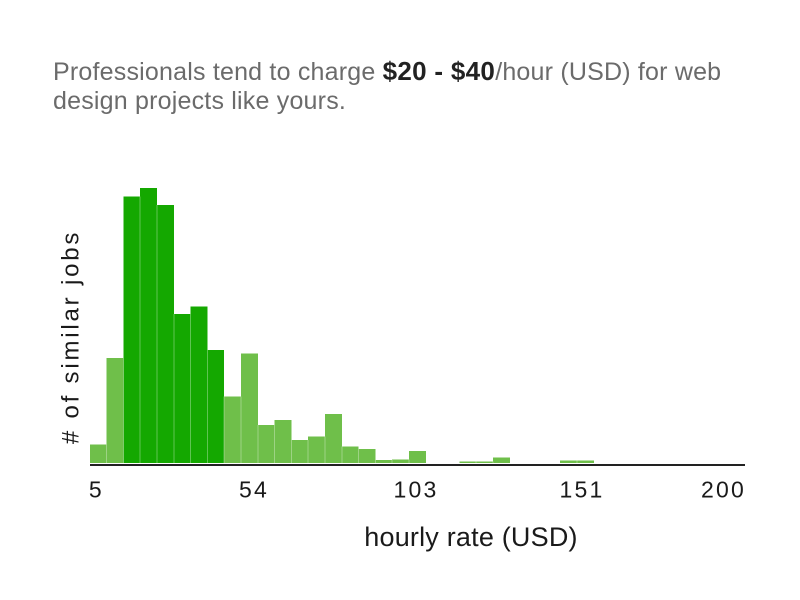  Describe the element at coordinates (96, 490) in the screenshot. I see `svg-text: 5` at that location.